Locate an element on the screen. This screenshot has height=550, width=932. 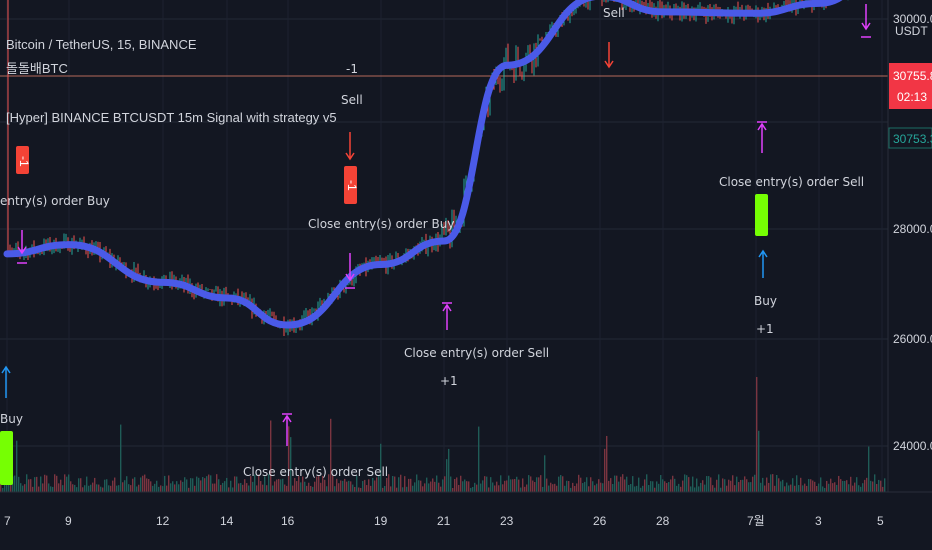
last-price-label is located at coordinates (910, 86).